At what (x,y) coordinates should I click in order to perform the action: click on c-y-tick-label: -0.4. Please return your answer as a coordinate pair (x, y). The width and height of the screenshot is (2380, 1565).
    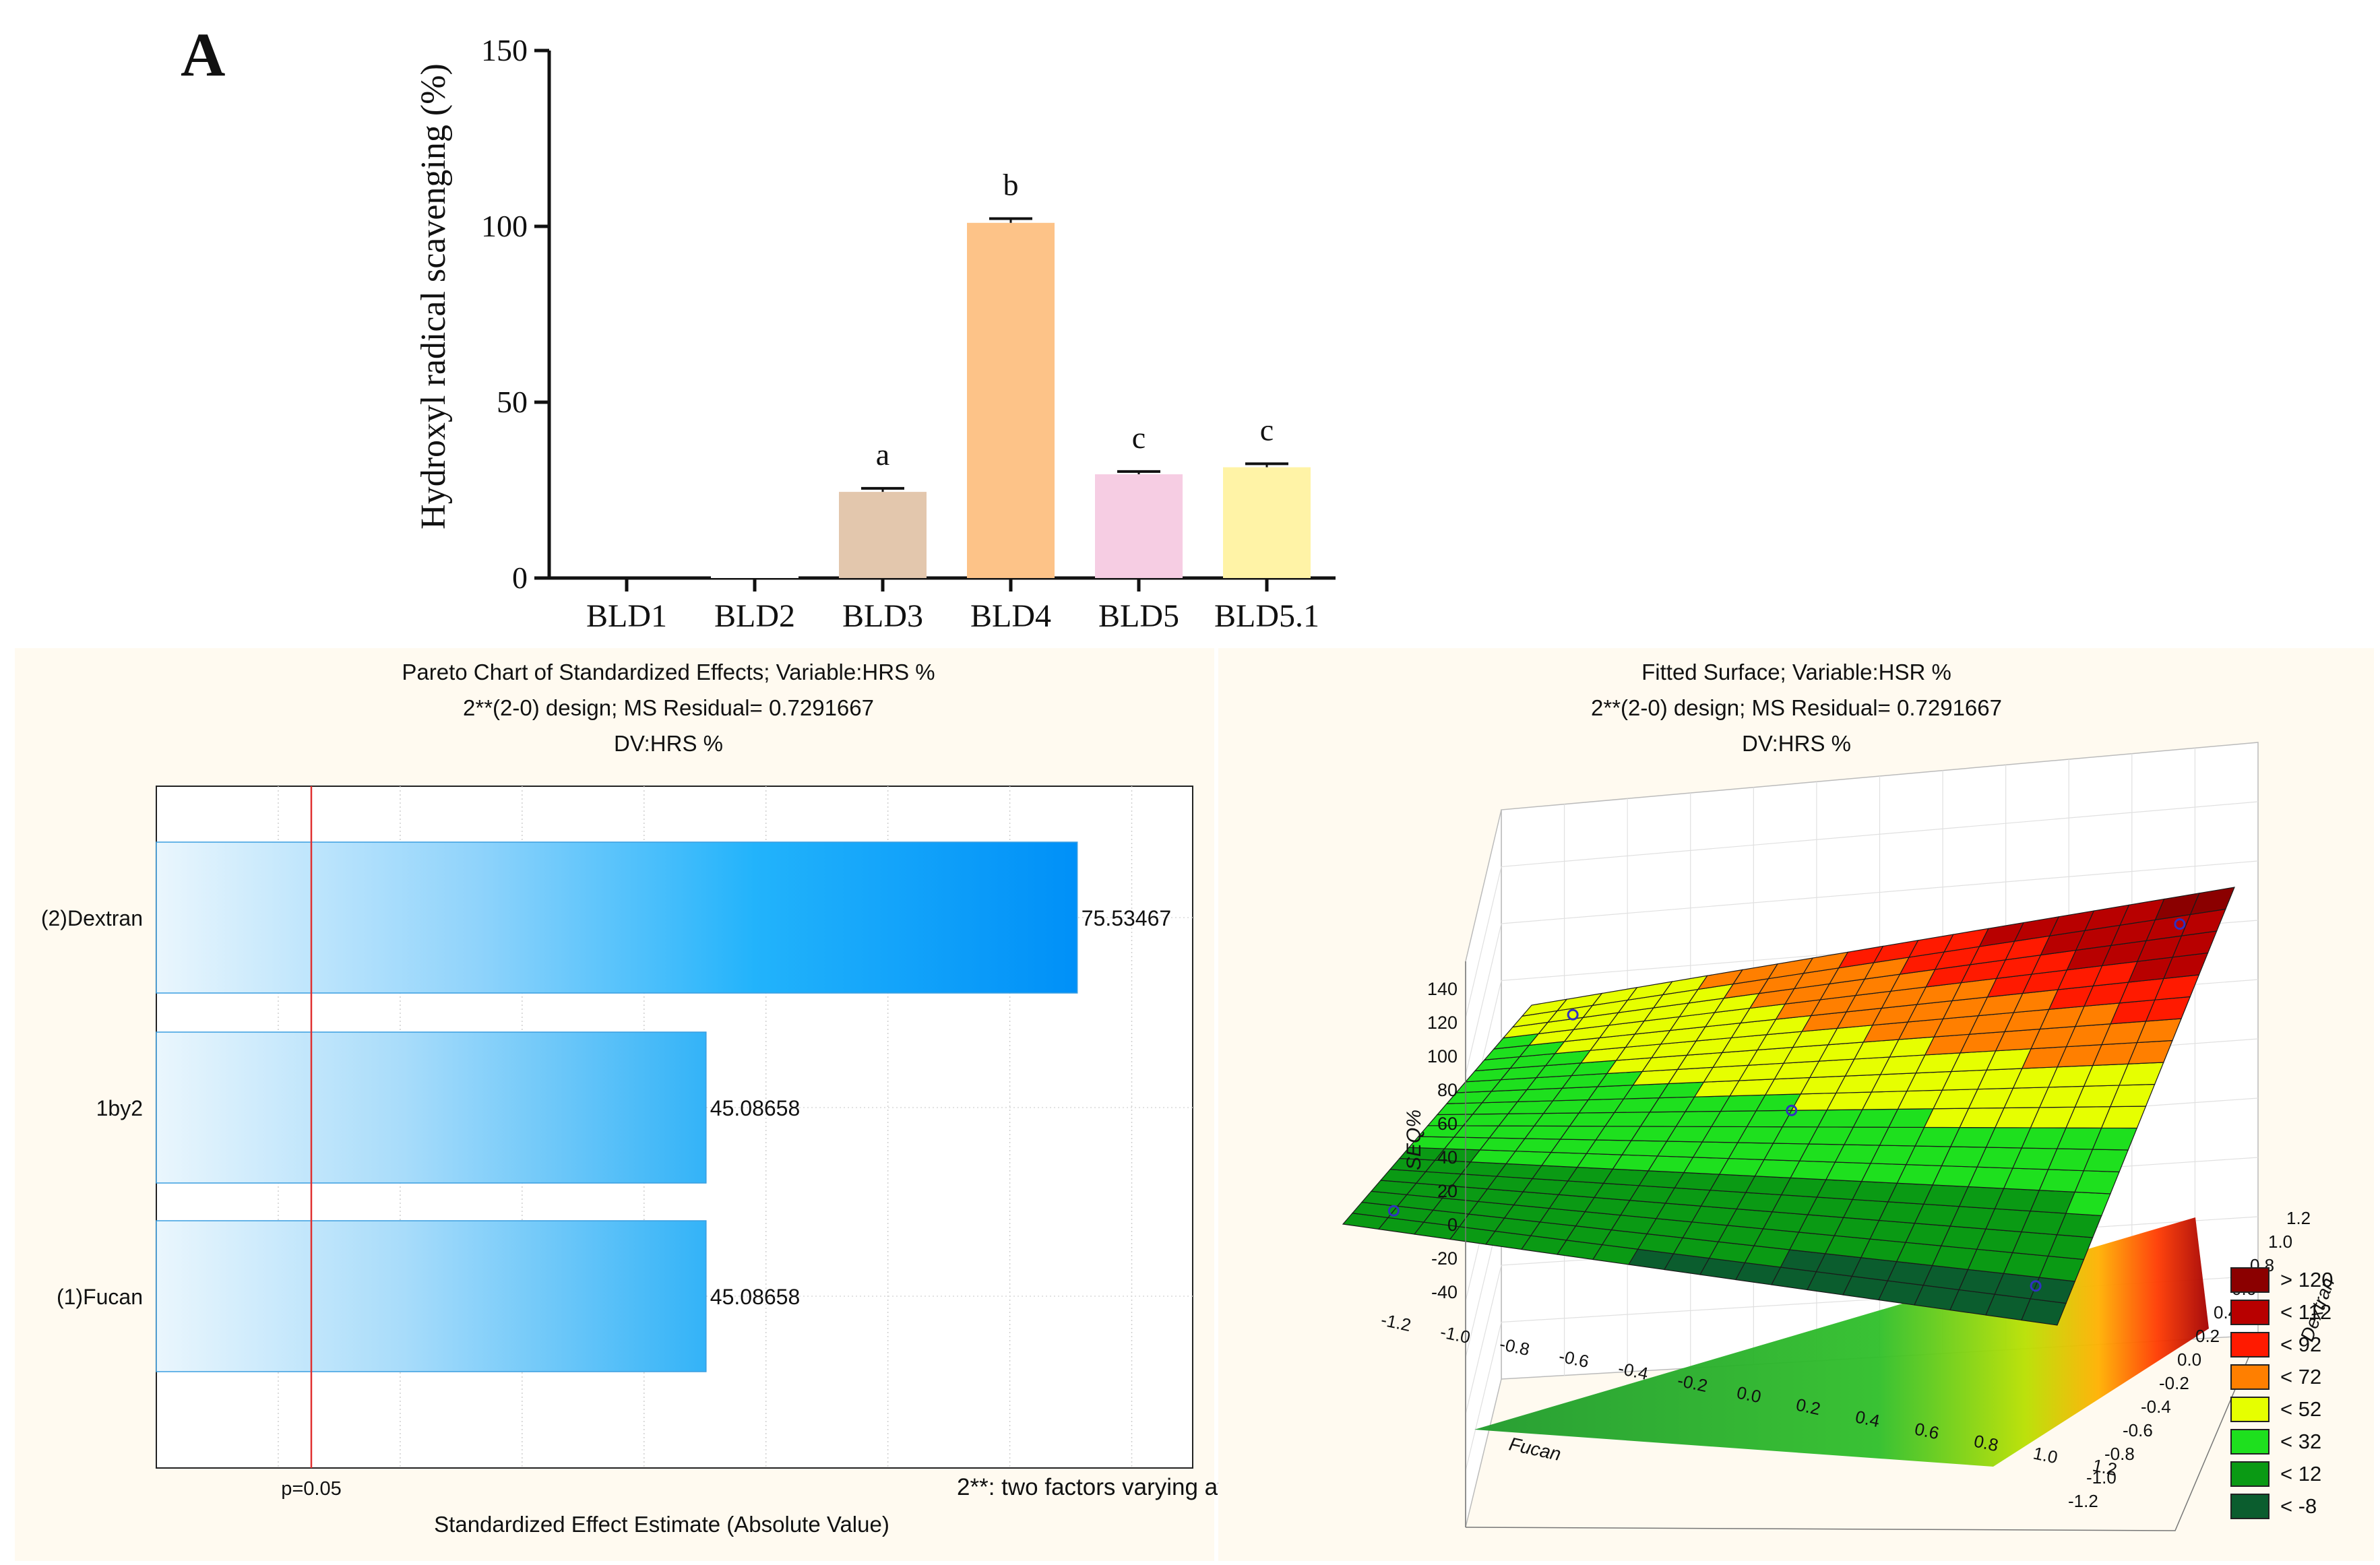
    Looking at the image, I should click on (2156, 1407).